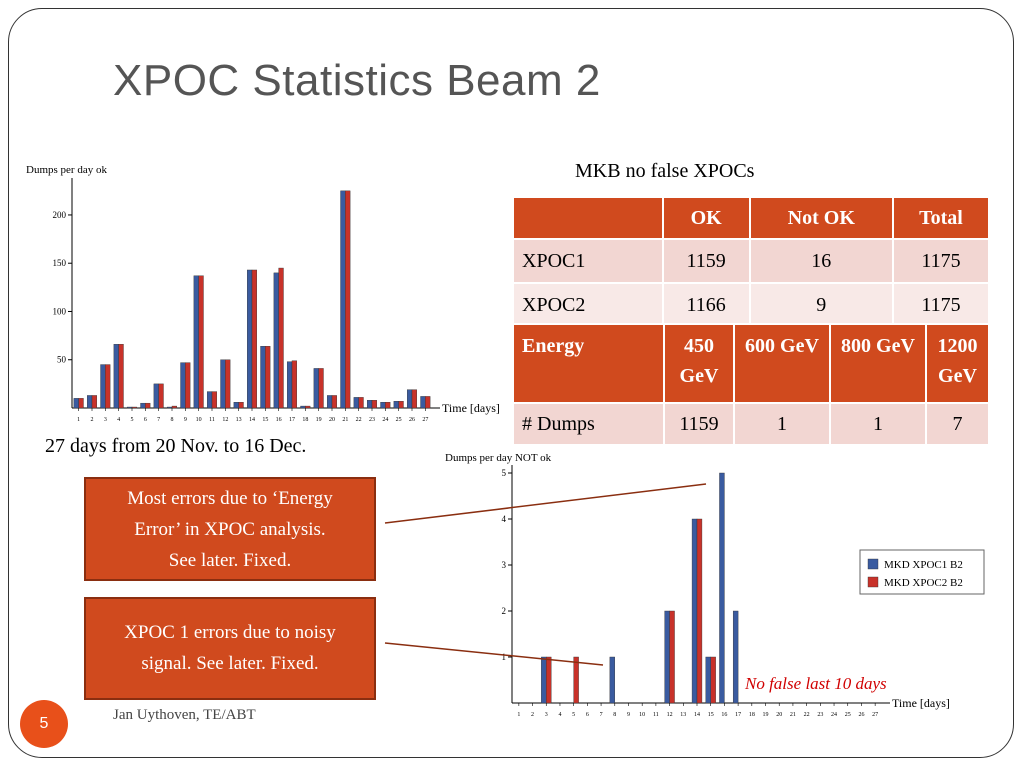 The image size is (1024, 768). Describe the element at coordinates (923, 565) in the screenshot. I see `legend-label: MKD XPOC1 B2` at that location.